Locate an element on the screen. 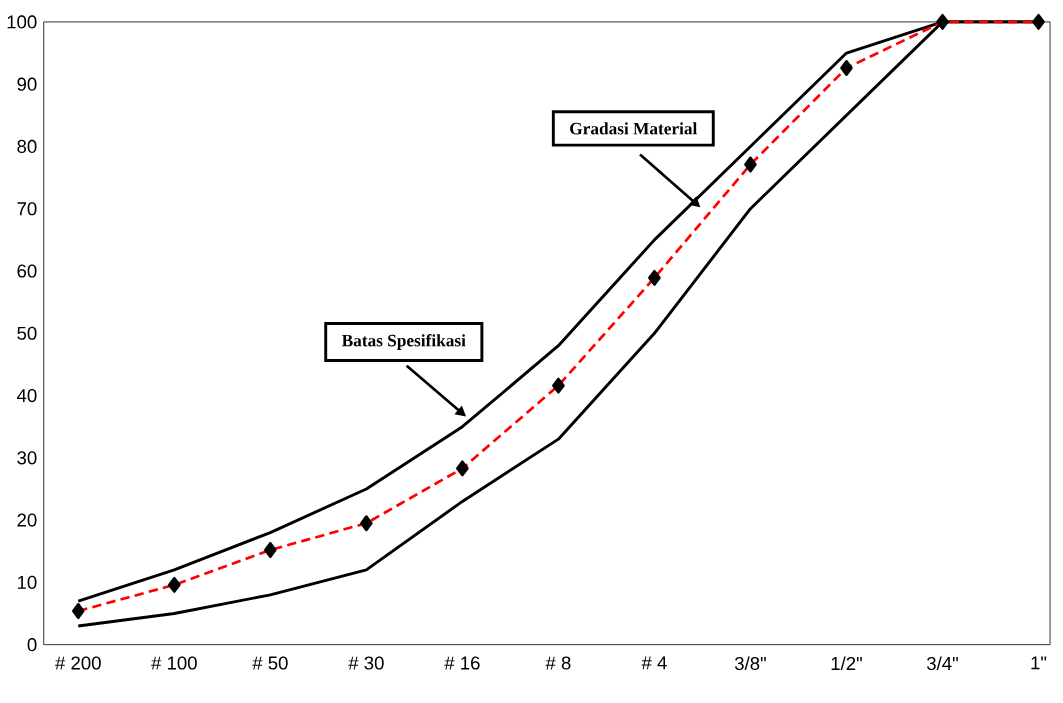 The image size is (1063, 703). y-tick-label: 10 is located at coordinates (27, 582).